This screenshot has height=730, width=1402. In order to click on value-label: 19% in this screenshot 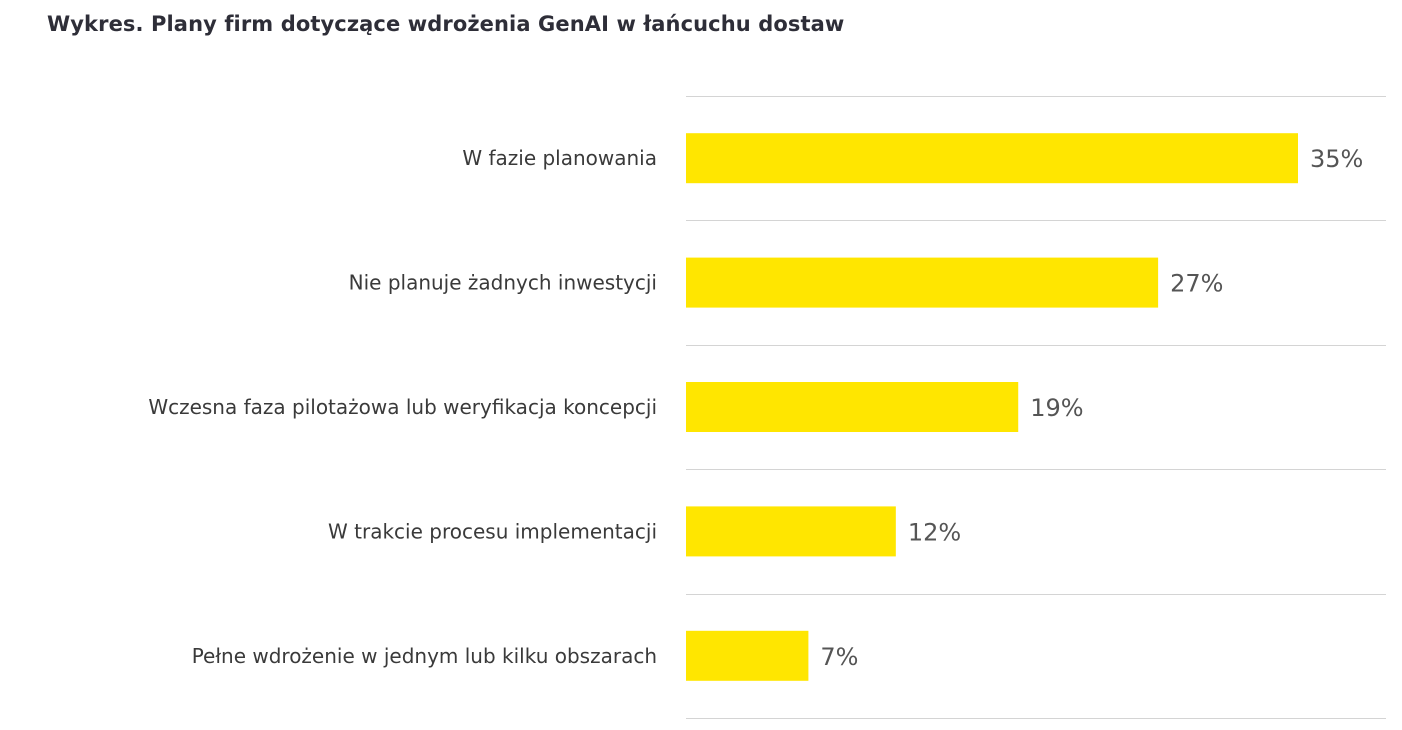, I will do `click(1056, 408)`.